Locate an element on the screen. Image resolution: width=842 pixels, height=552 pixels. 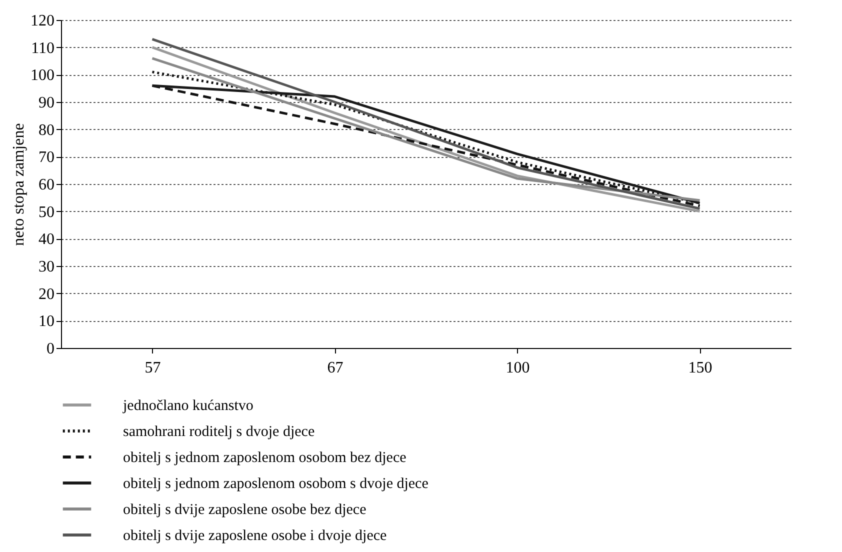
y-tick-label: 120 is located at coordinates (42, 21).